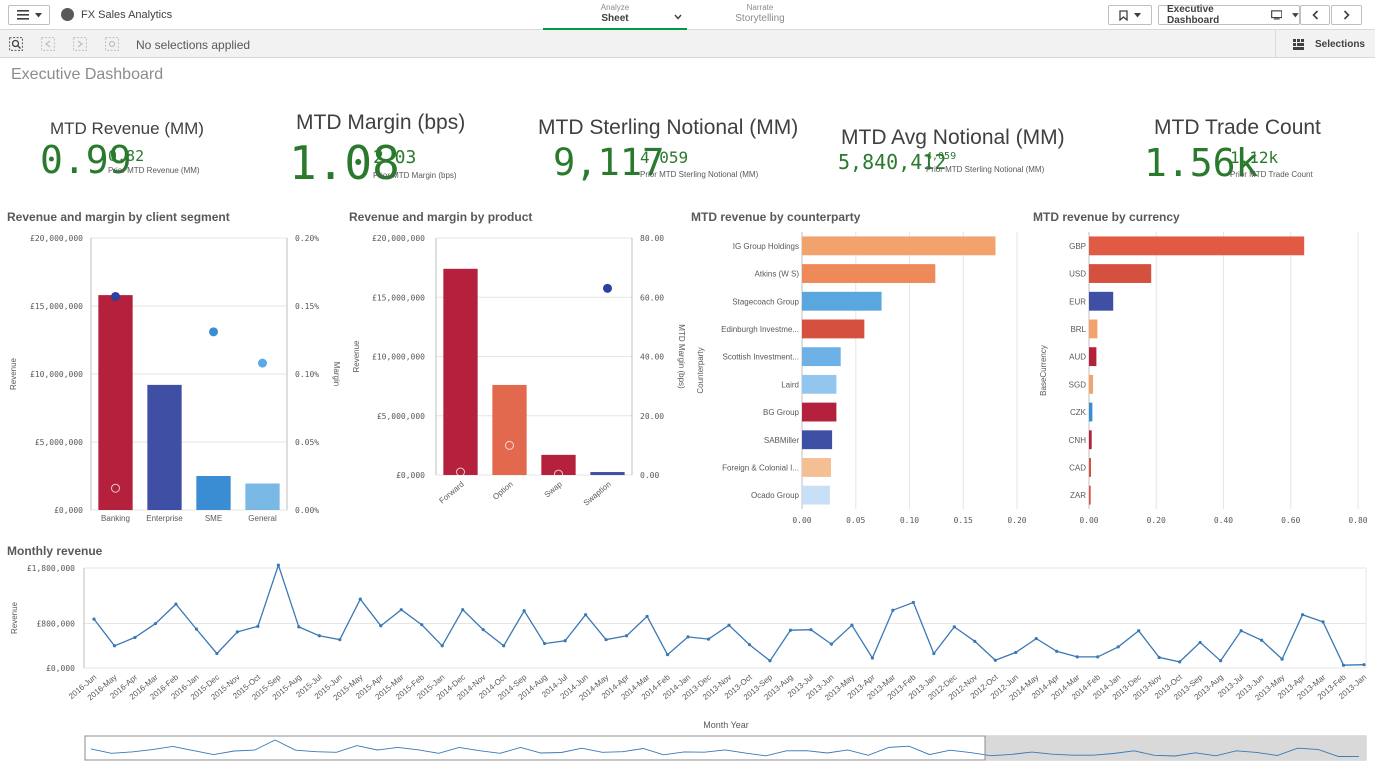  Describe the element at coordinates (725, 748) in the screenshot. I see `mini-chart-line` at that location.